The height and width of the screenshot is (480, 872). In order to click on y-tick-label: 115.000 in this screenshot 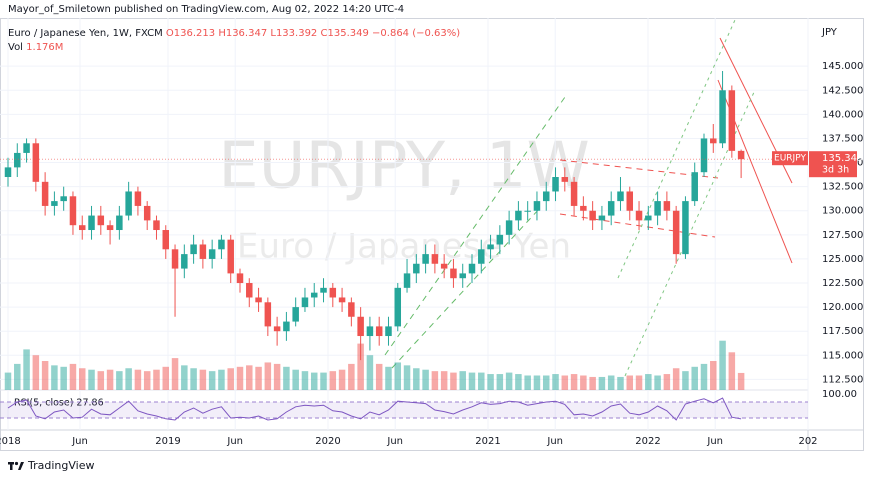, I will do `click(842, 355)`.